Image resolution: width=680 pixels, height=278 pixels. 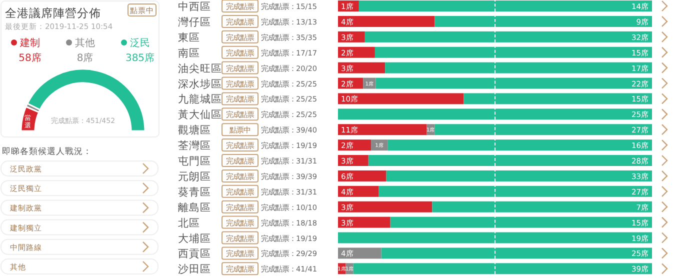 What do you see at coordinates (85, 43) in the screenshot?
I see `legend-label: 其他` at bounding box center [85, 43].